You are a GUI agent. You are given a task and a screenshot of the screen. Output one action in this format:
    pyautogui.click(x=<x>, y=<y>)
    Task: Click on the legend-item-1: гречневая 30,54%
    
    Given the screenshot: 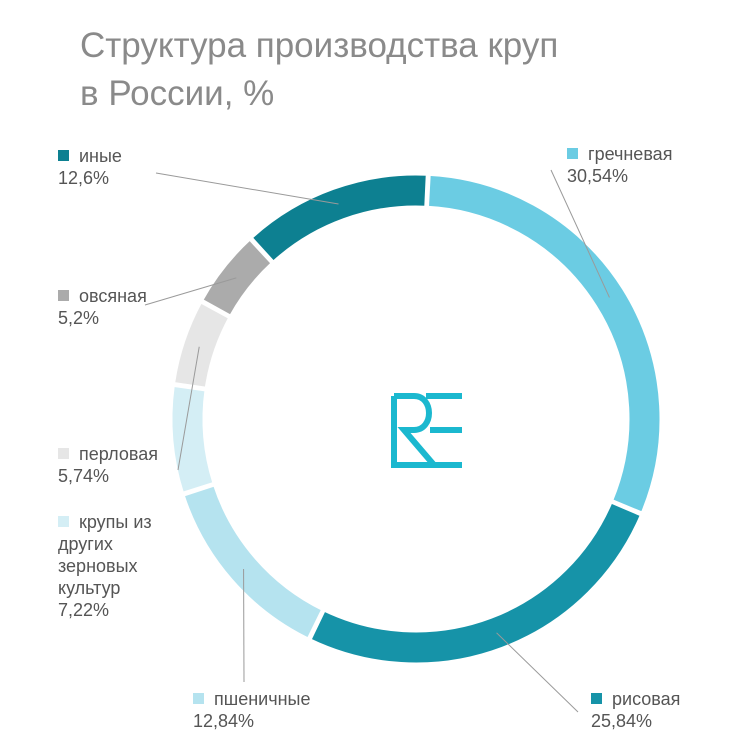 What is the action you would take?
    pyautogui.click(x=619, y=165)
    